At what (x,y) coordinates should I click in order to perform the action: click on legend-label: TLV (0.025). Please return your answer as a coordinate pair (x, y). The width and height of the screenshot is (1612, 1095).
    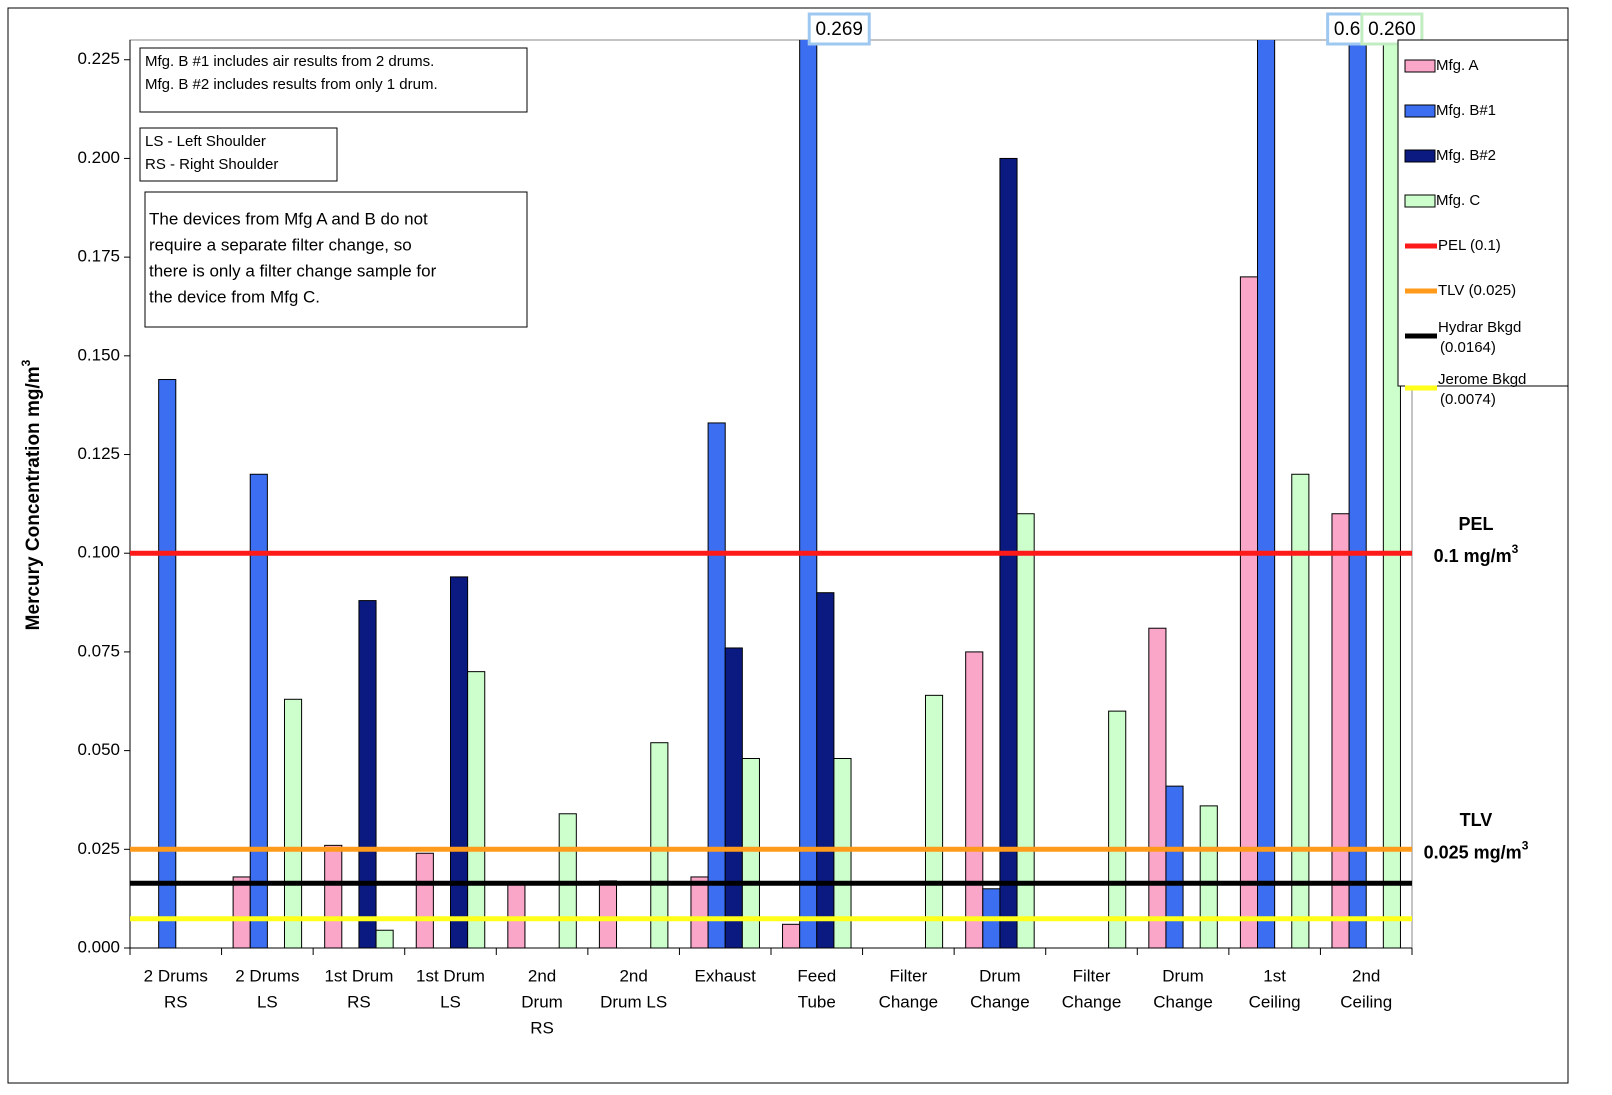
    Looking at the image, I should click on (1477, 290).